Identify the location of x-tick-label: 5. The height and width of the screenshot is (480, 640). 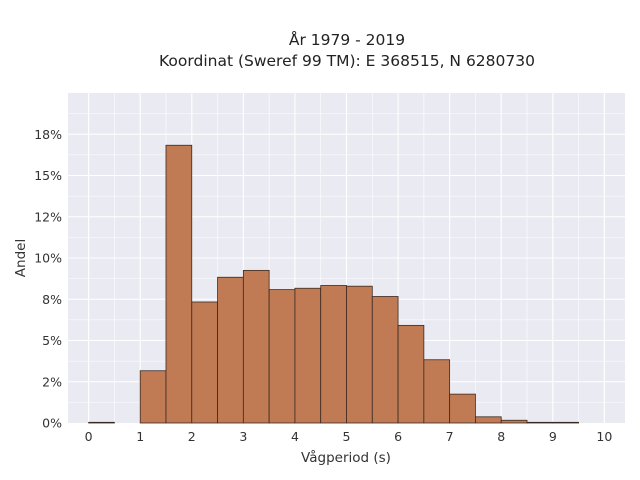
(347, 436).